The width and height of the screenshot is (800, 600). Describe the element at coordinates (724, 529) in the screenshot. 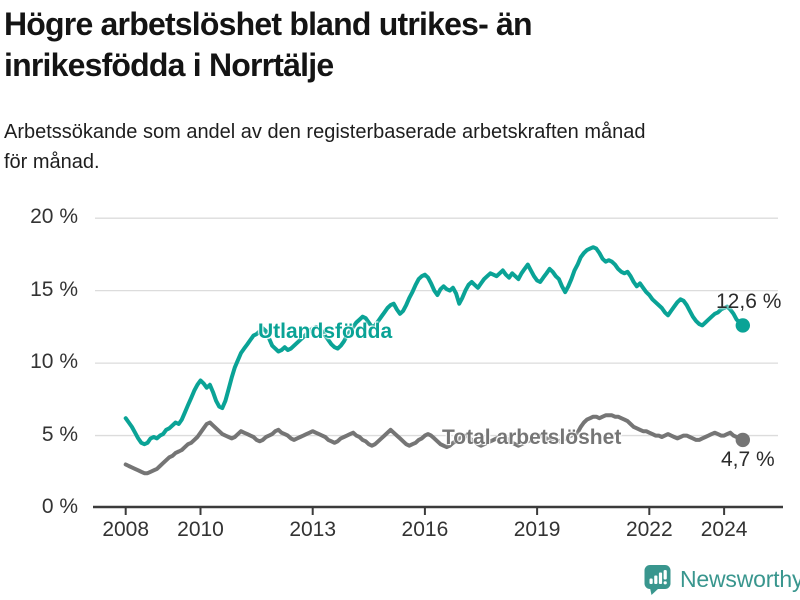

I see `x-tick-label: 2024` at that location.